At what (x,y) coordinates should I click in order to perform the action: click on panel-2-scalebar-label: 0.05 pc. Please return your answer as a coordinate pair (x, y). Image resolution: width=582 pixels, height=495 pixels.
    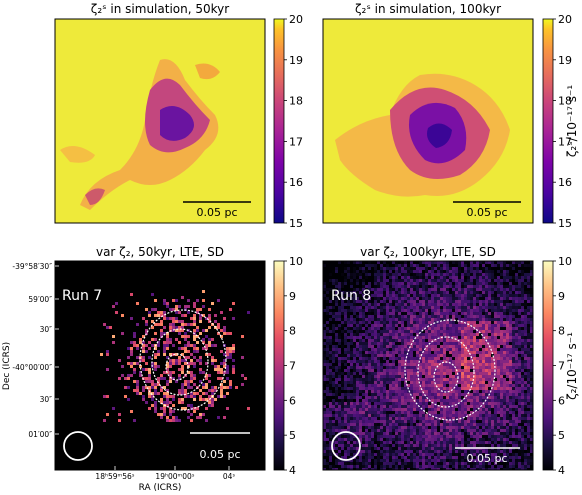
    Looking at the image, I should click on (486, 212).